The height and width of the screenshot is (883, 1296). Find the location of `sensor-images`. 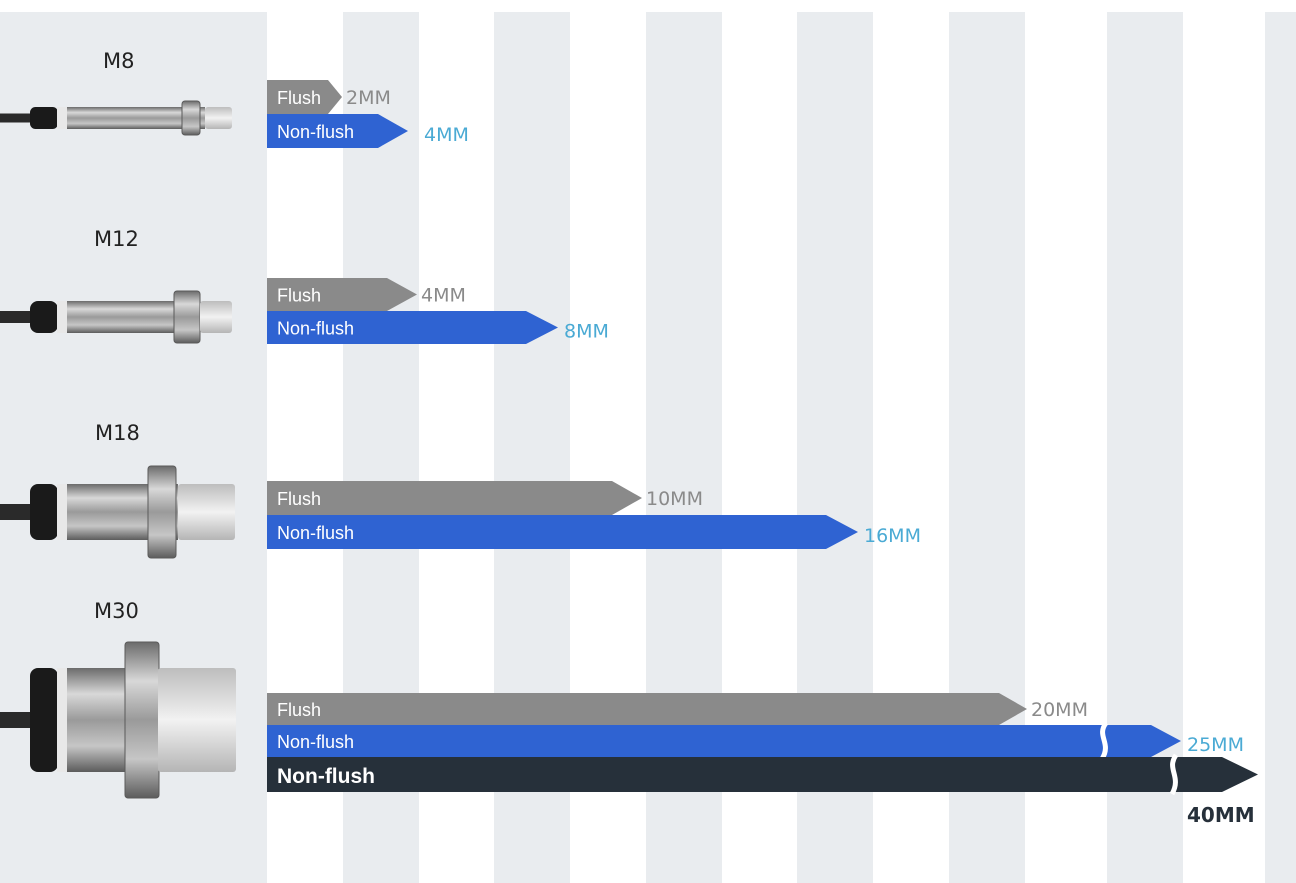

sensor-images is located at coordinates (118, 449).